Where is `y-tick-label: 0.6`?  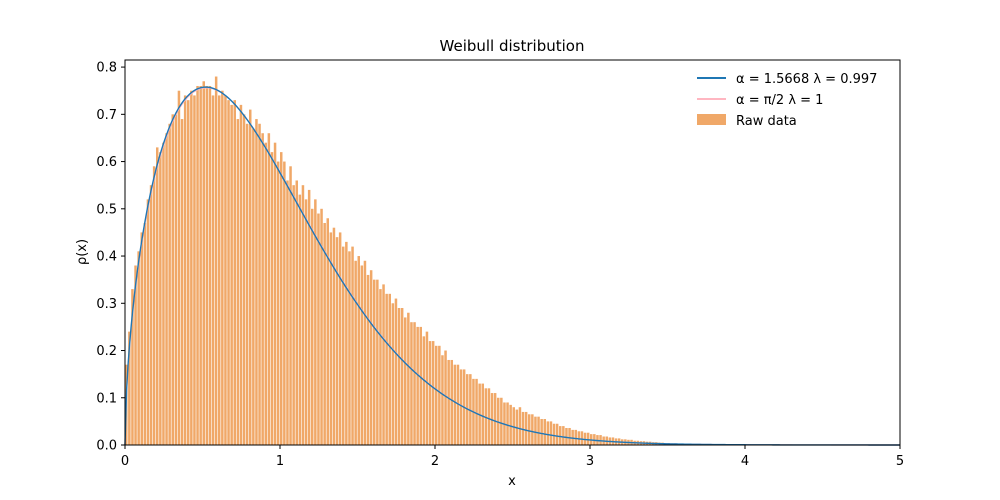
y-tick-label: 0.6 is located at coordinates (106, 162).